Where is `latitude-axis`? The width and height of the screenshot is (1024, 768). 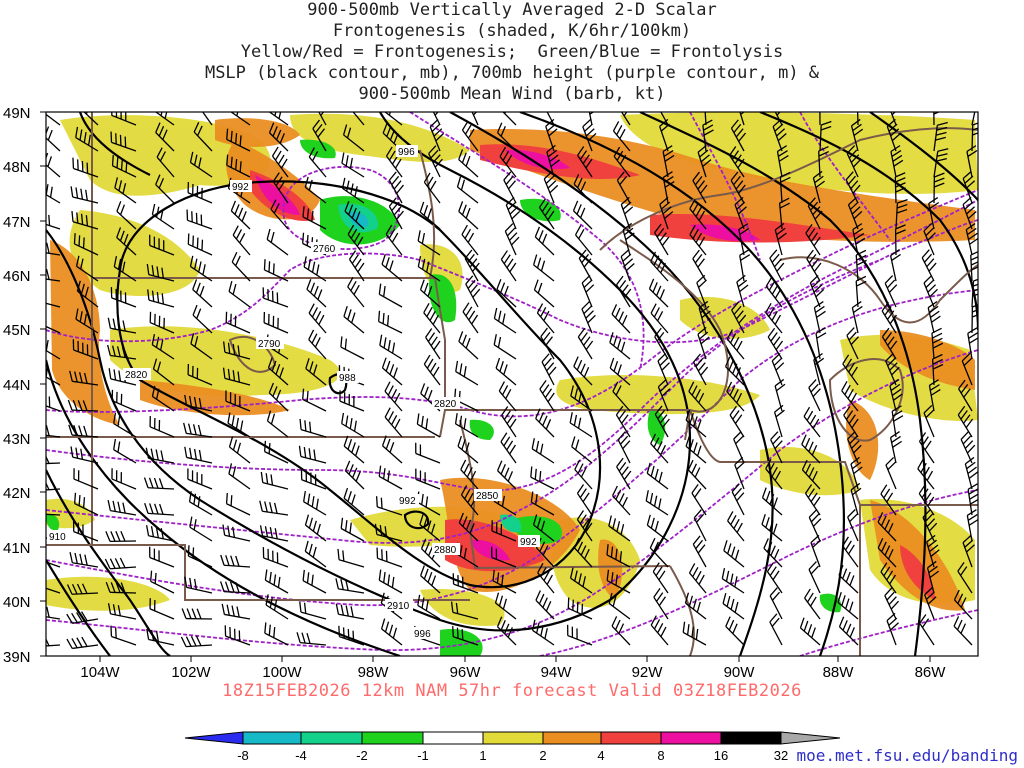
latitude-axis is located at coordinates (43, 384).